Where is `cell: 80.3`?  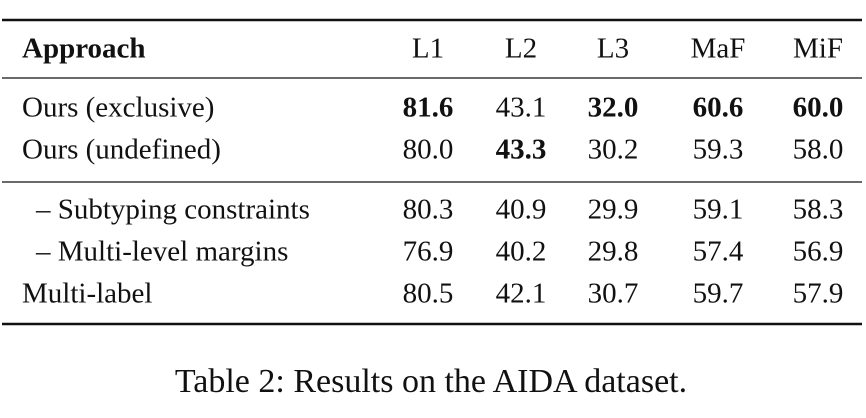
cell: 80.3 is located at coordinates (428, 210).